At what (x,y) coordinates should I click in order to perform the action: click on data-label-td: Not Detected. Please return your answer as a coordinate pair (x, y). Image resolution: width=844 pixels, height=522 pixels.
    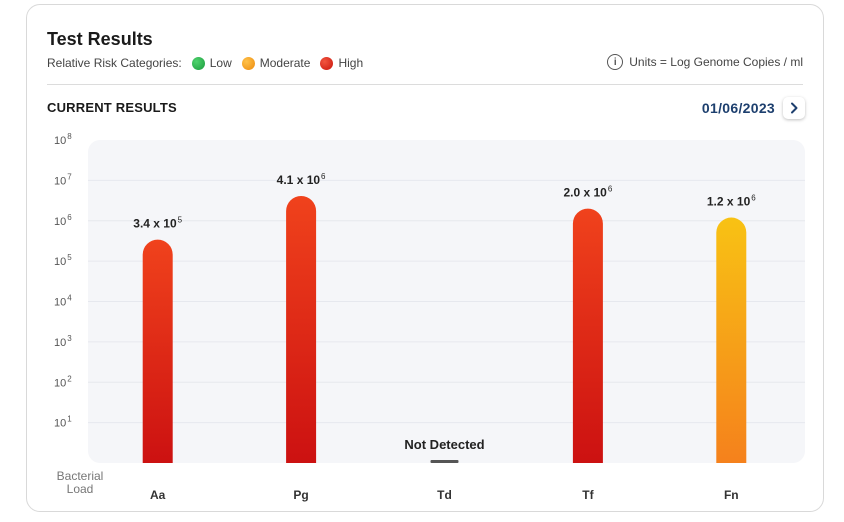
    Looking at the image, I should click on (444, 444).